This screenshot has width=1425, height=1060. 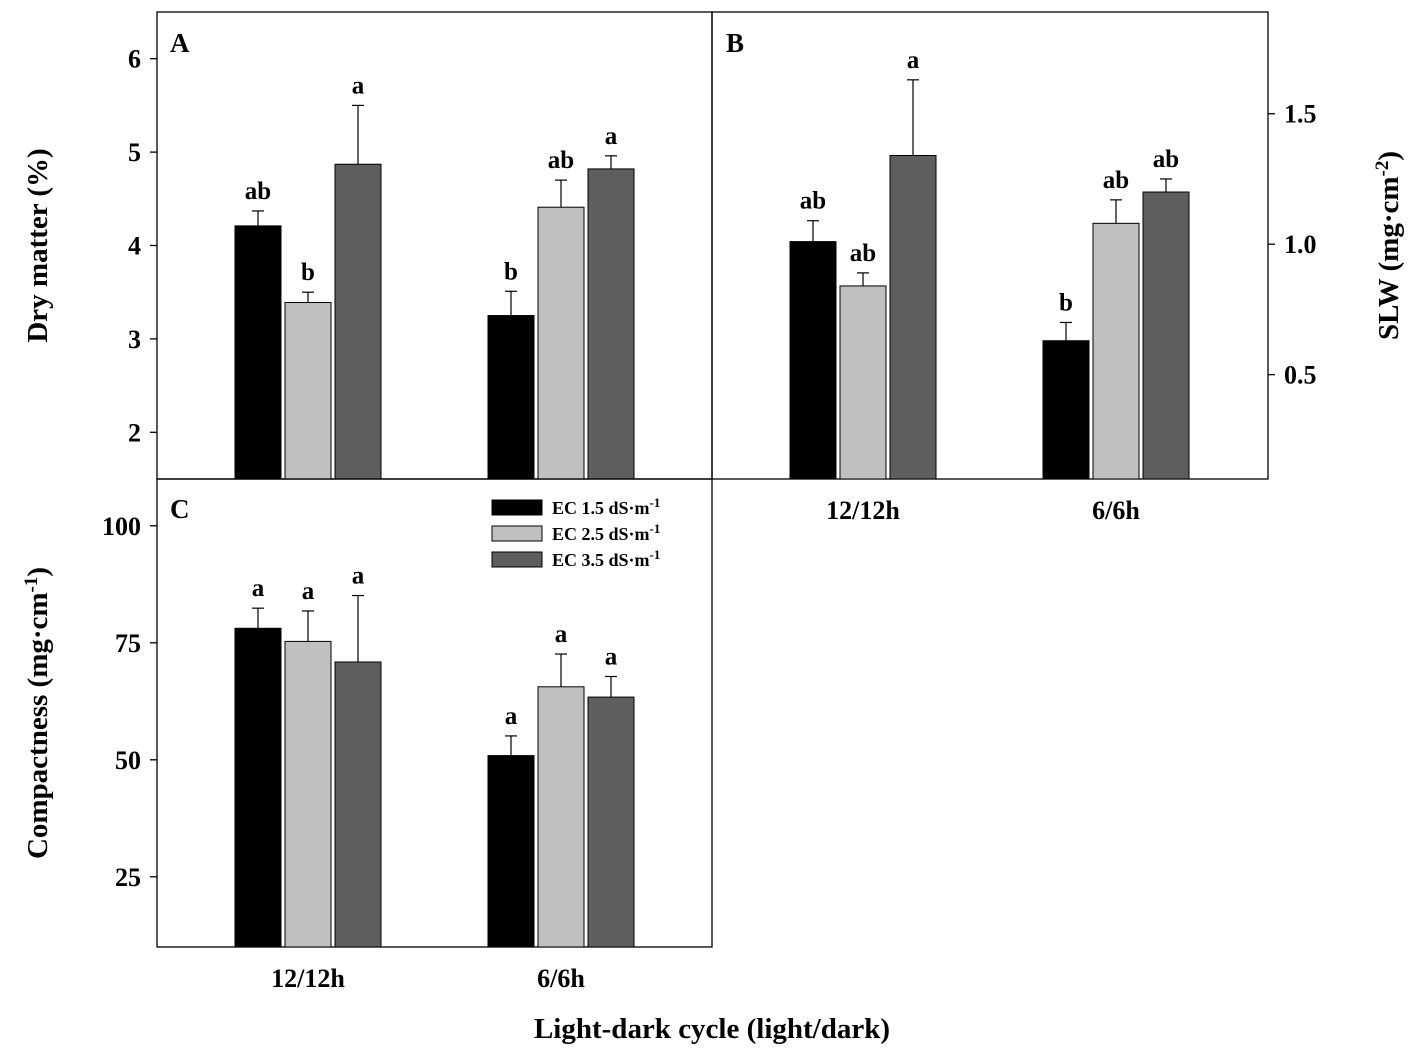 What do you see at coordinates (128, 877) in the screenshot?
I see `y-tick-label: 25` at bounding box center [128, 877].